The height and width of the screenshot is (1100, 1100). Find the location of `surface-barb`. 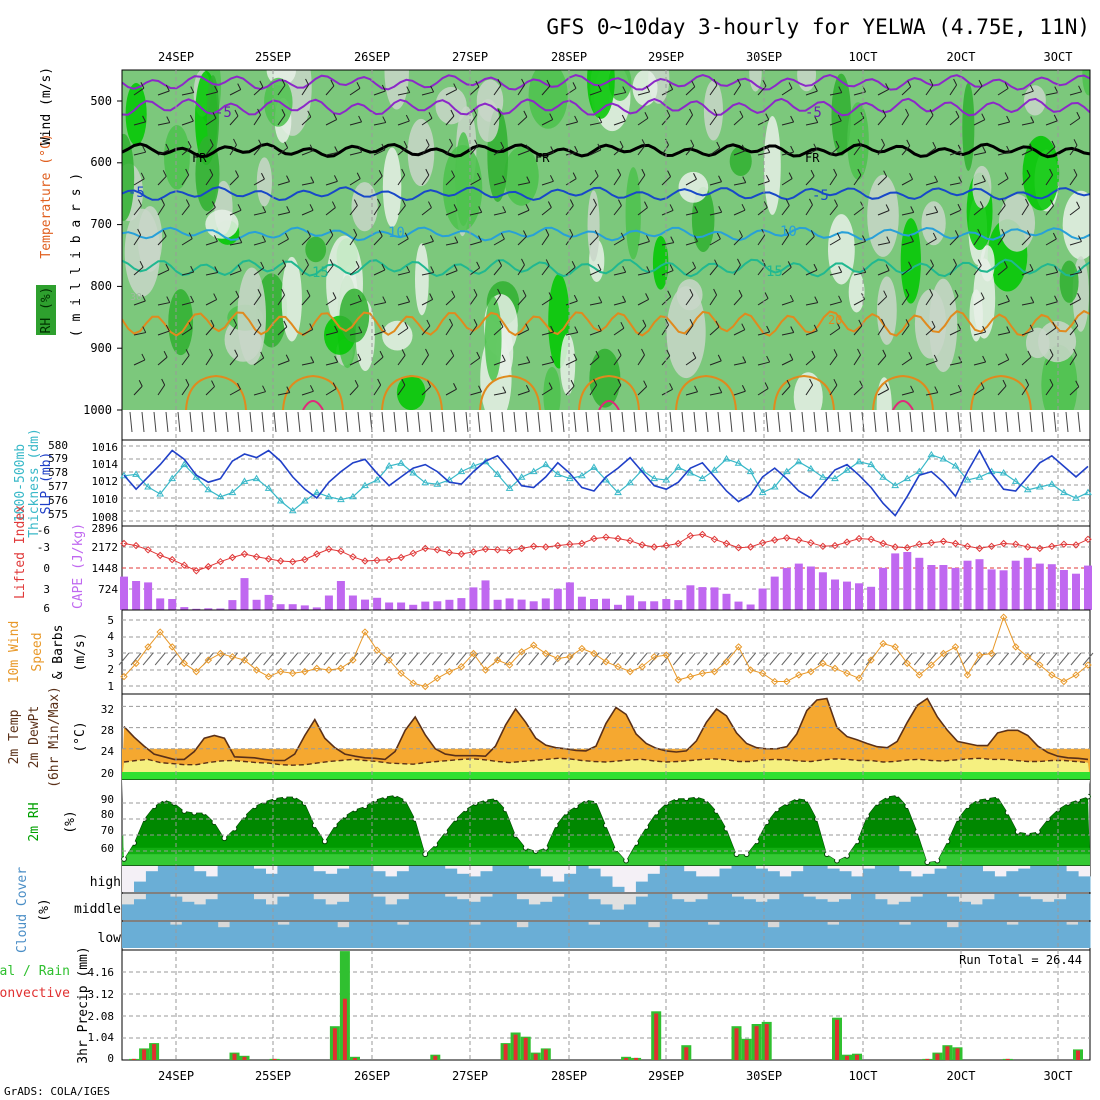

surface-barb is located at coordinates (671, 422).